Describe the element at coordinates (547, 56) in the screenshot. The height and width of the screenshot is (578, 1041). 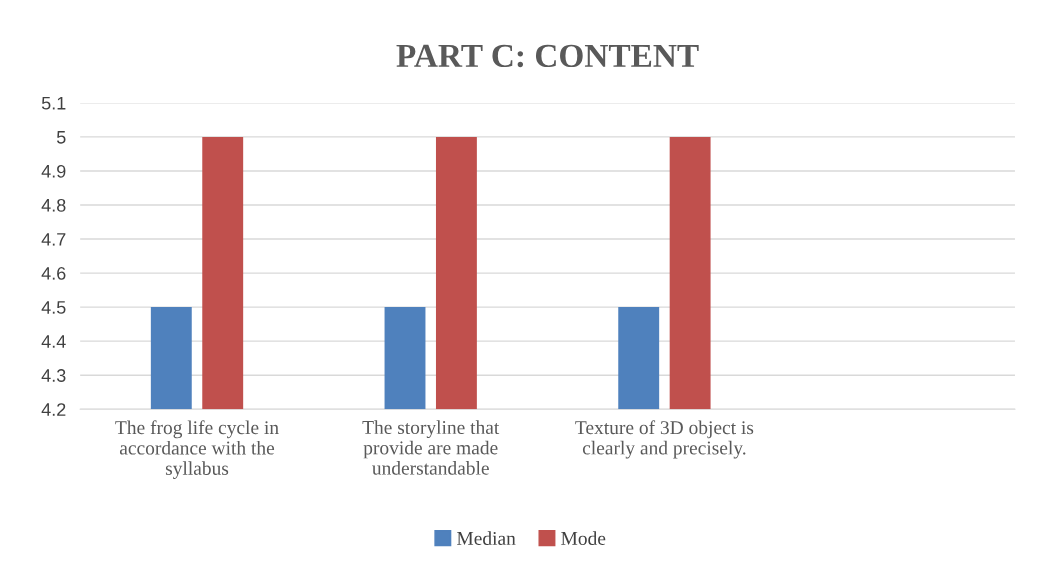
I see `chart-title: PART C: CONTENT` at that location.